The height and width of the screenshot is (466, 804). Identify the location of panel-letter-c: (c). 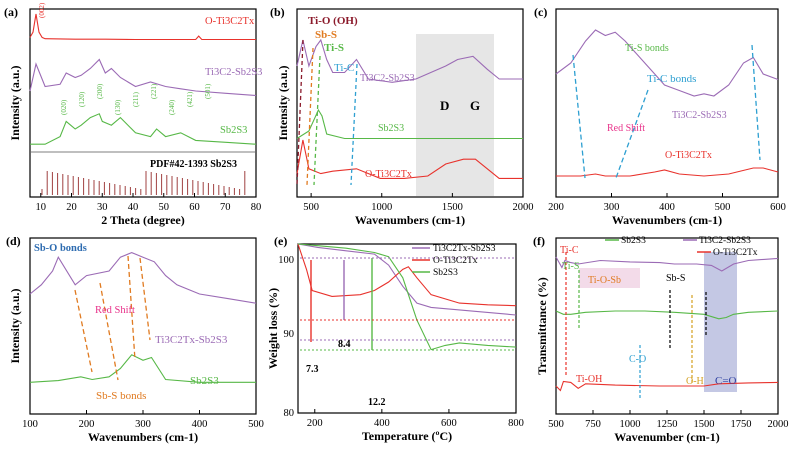
(540, 12).